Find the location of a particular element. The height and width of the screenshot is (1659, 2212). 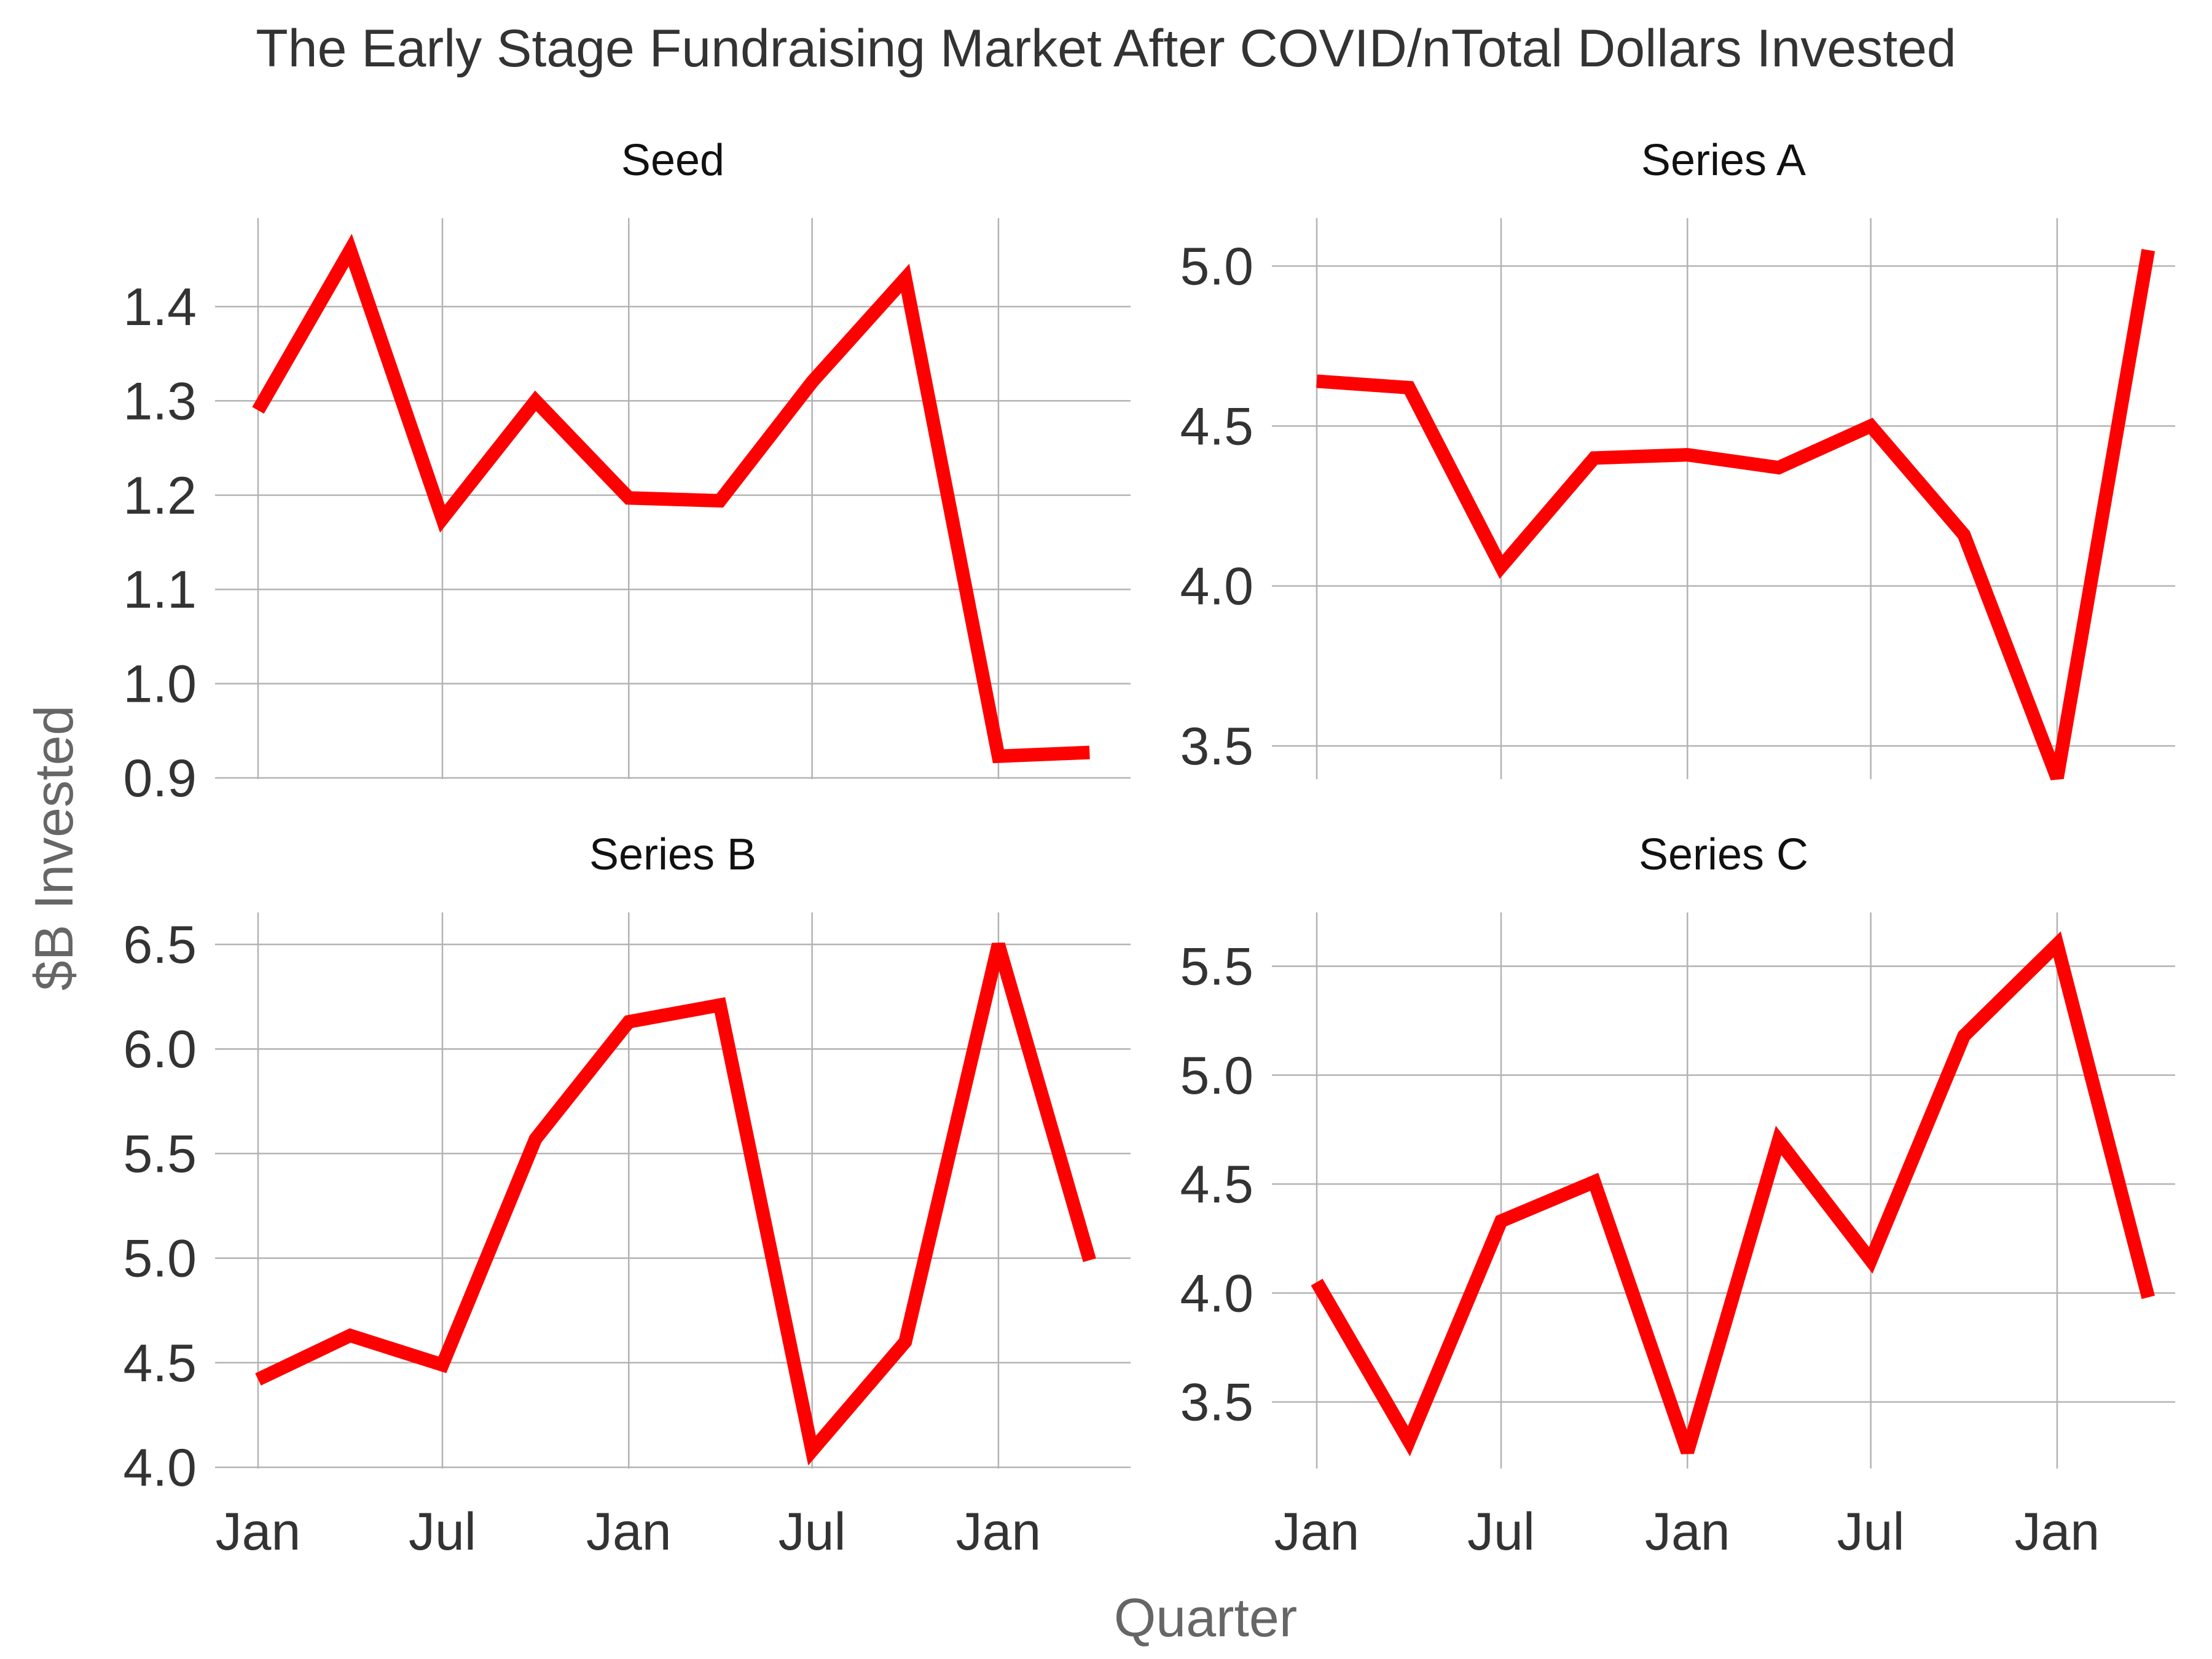

y-tick-label: 6.5 is located at coordinates (160, 945).